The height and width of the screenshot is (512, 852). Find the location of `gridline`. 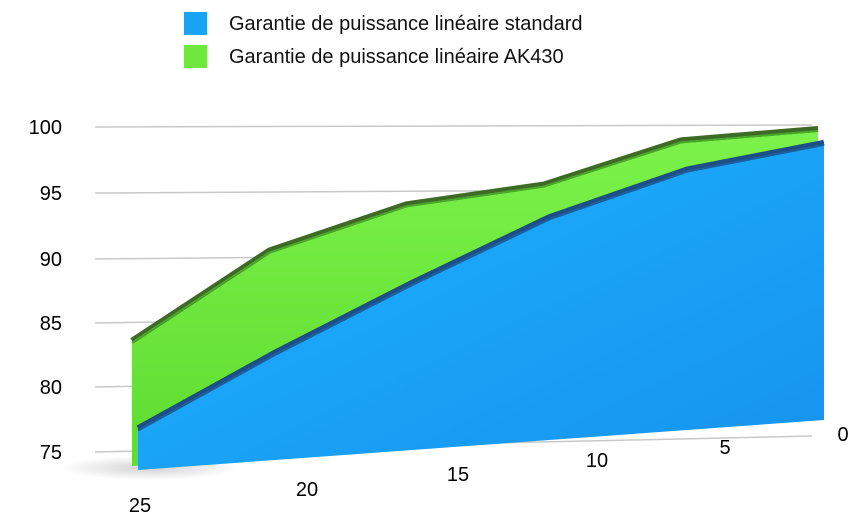

gridline is located at coordinates (453, 126).